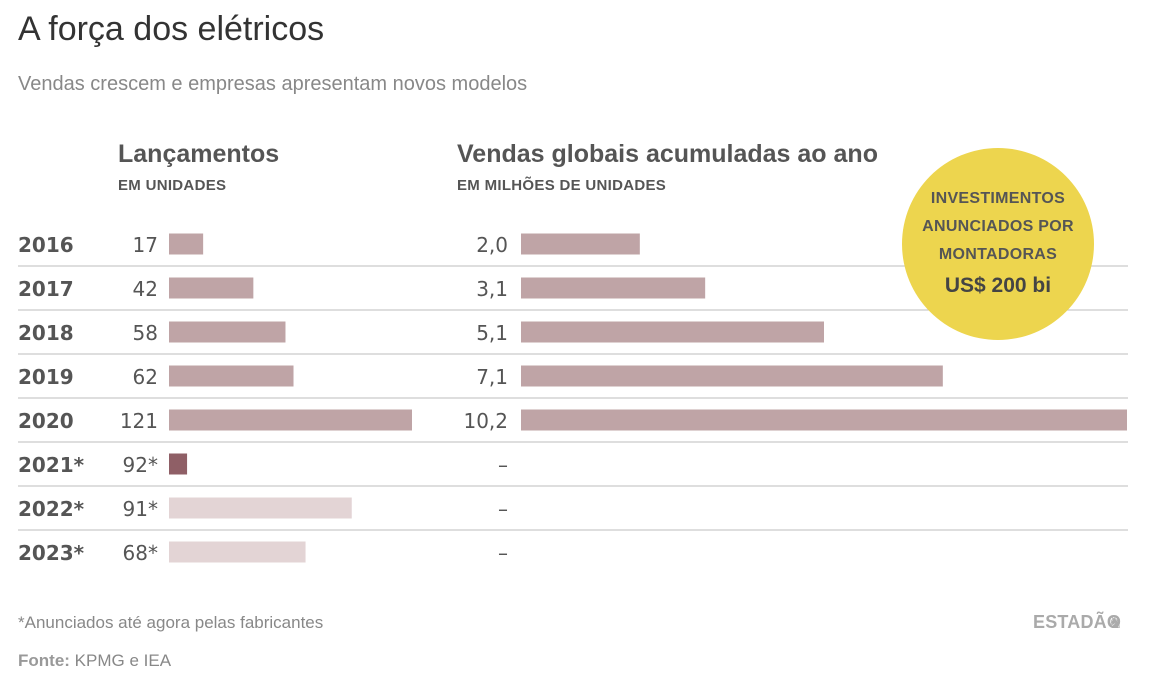 This screenshot has width=1156, height=680. What do you see at coordinates (46, 377) in the screenshot?
I see `year-label: 2019` at bounding box center [46, 377].